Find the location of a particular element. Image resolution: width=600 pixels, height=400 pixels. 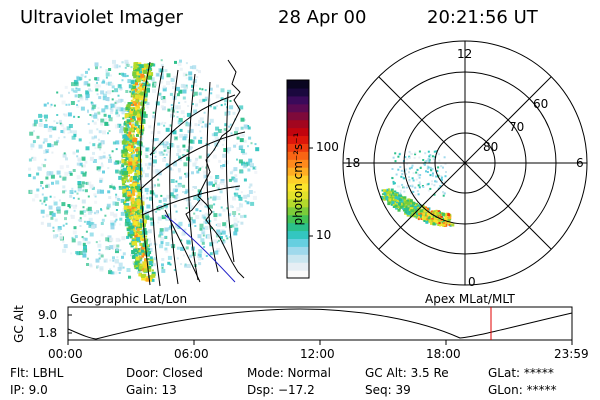

mlt-label-6: 6 is located at coordinates (580, 163).